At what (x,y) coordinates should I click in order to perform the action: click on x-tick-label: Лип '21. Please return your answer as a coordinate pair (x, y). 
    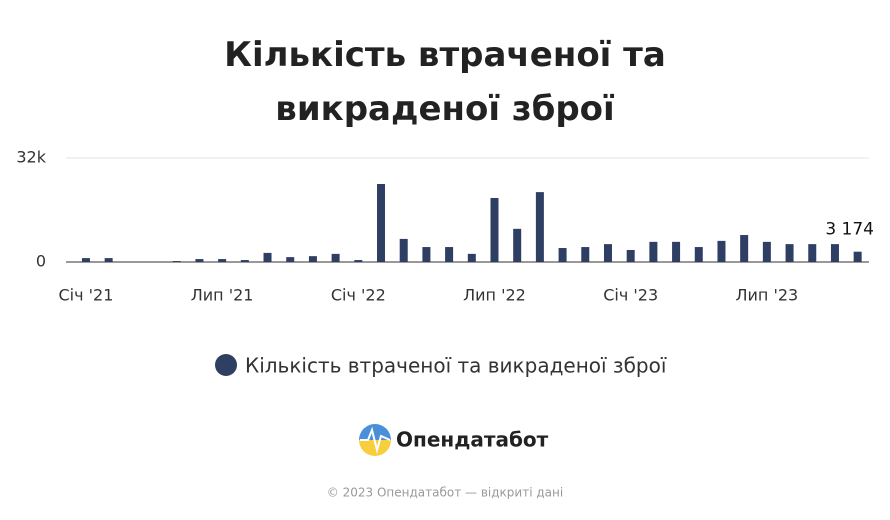
    Looking at the image, I should click on (222, 295).